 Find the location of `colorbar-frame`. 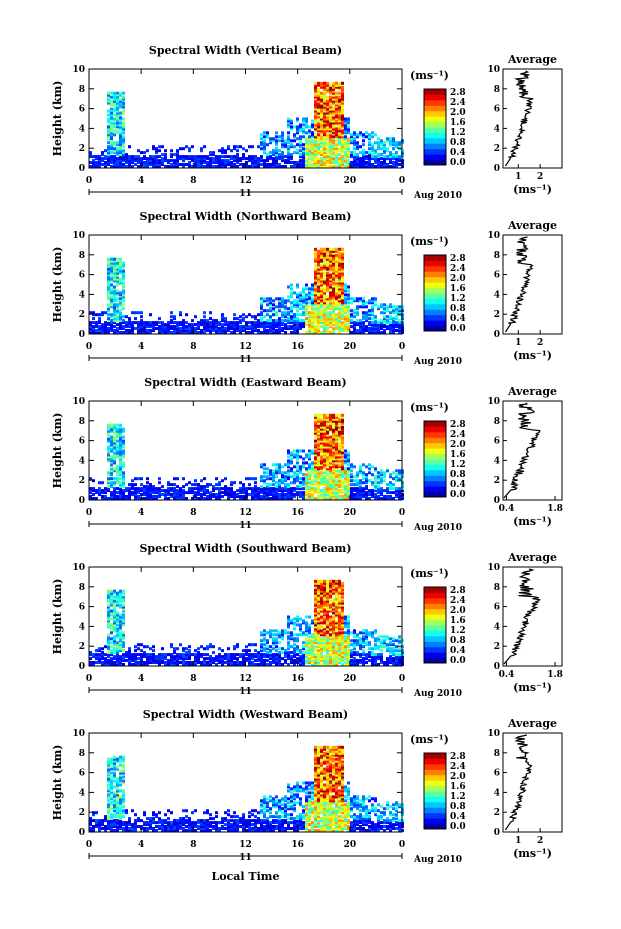

colorbar-frame is located at coordinates (435, 293).